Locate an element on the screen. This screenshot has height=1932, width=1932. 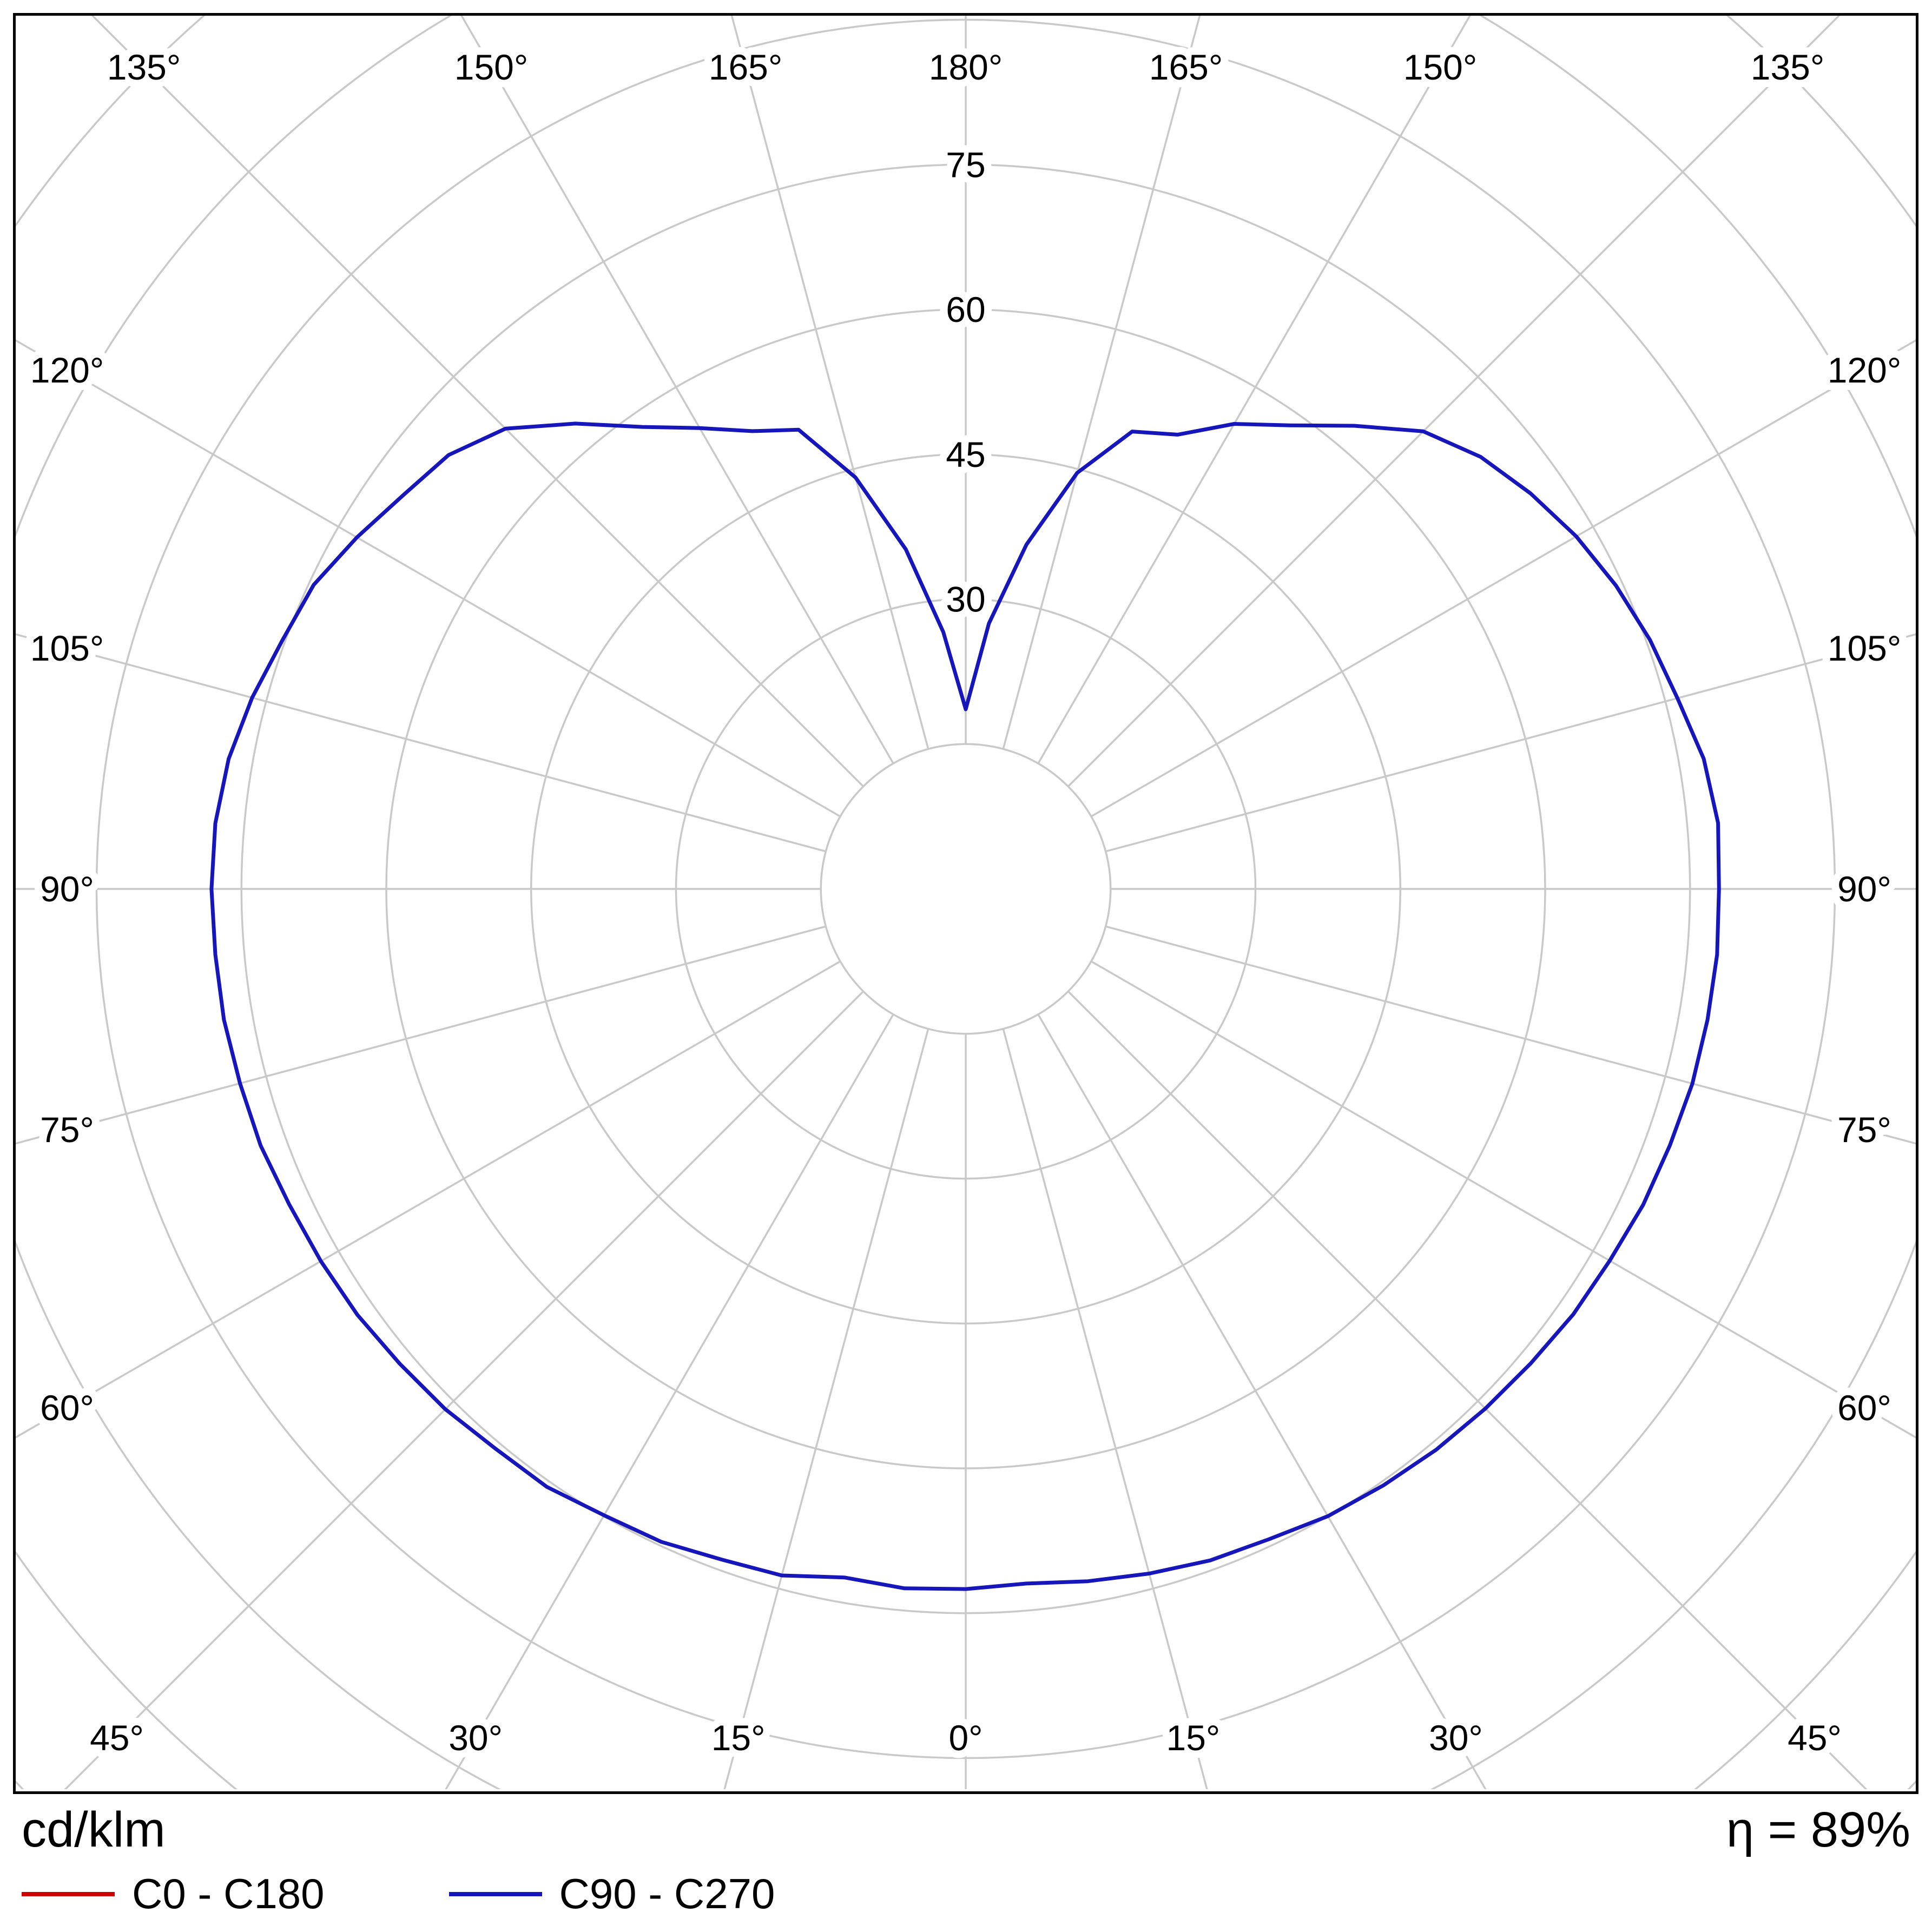
unit-label: cd/klm is located at coordinates (94, 1829).